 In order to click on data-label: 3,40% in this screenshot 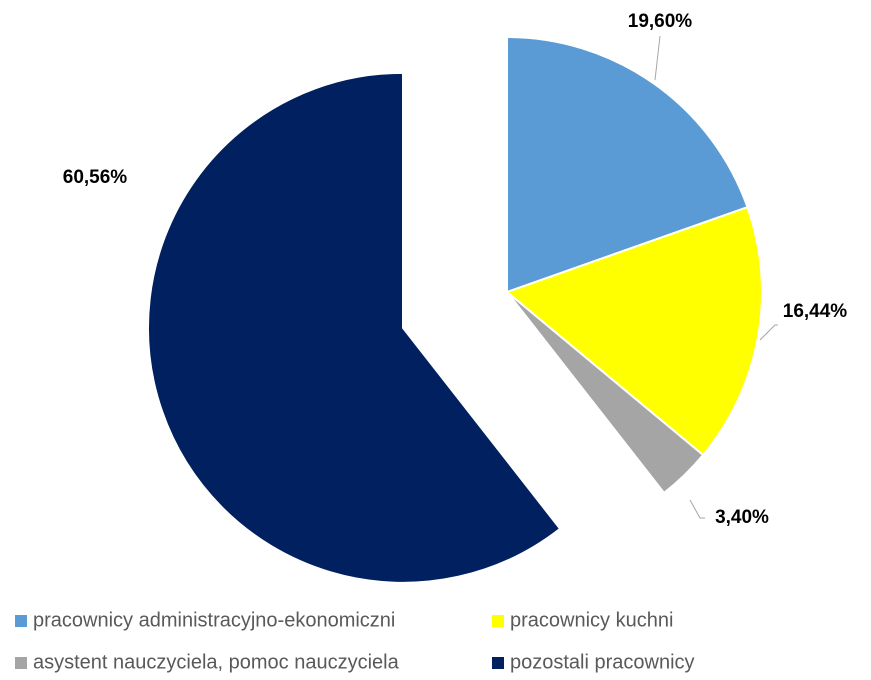, I will do `click(742, 517)`.